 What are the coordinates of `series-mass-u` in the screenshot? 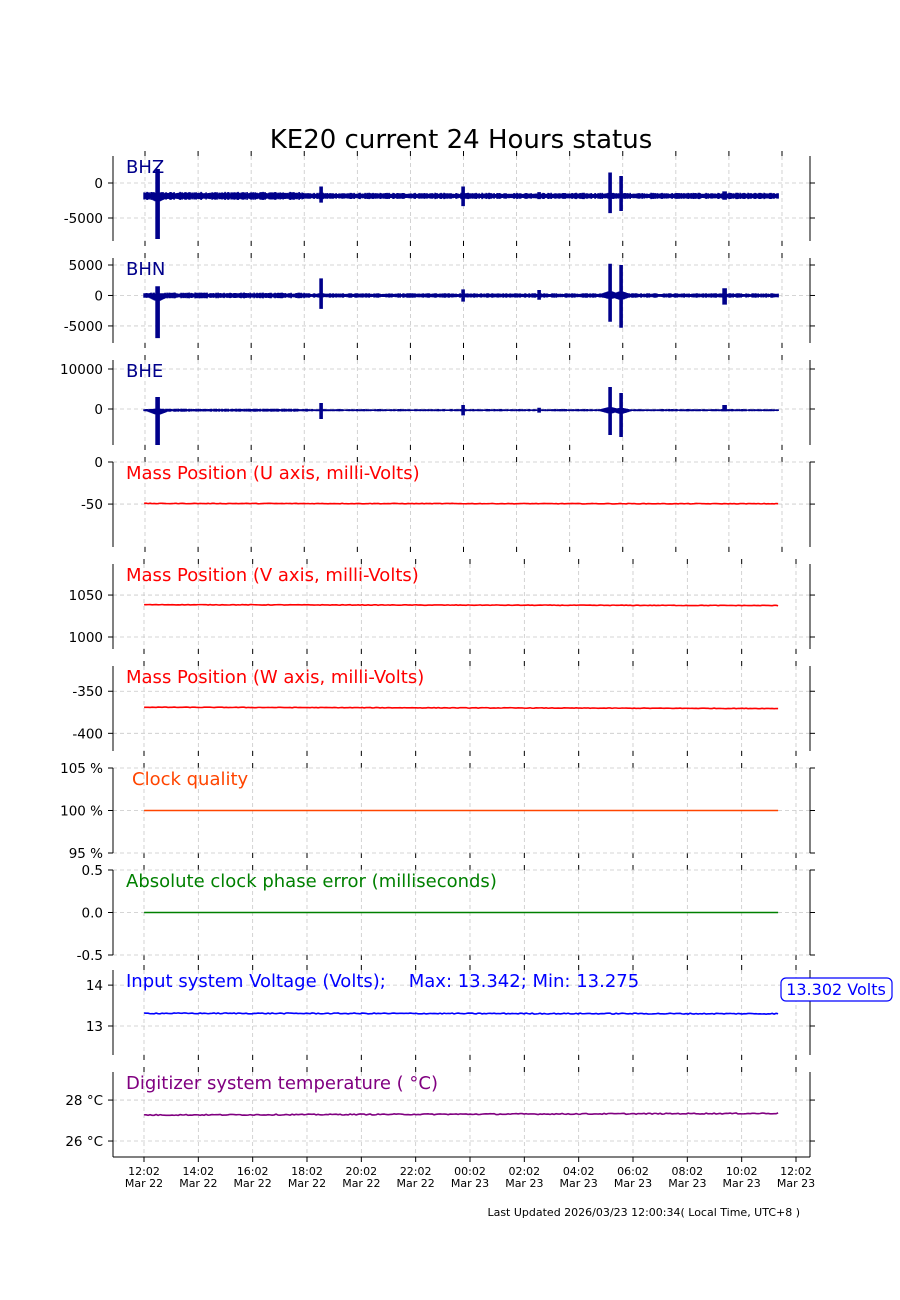 It's located at (461, 503).